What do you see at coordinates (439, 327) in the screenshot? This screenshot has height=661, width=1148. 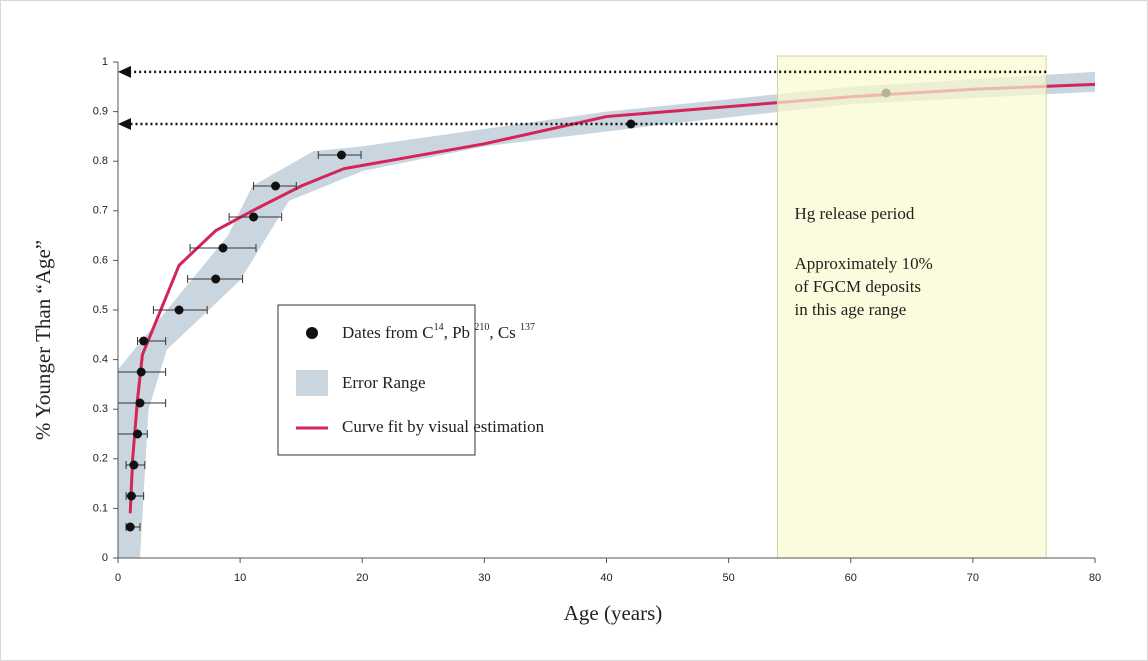 I see `legend-superscript: 14` at bounding box center [439, 327].